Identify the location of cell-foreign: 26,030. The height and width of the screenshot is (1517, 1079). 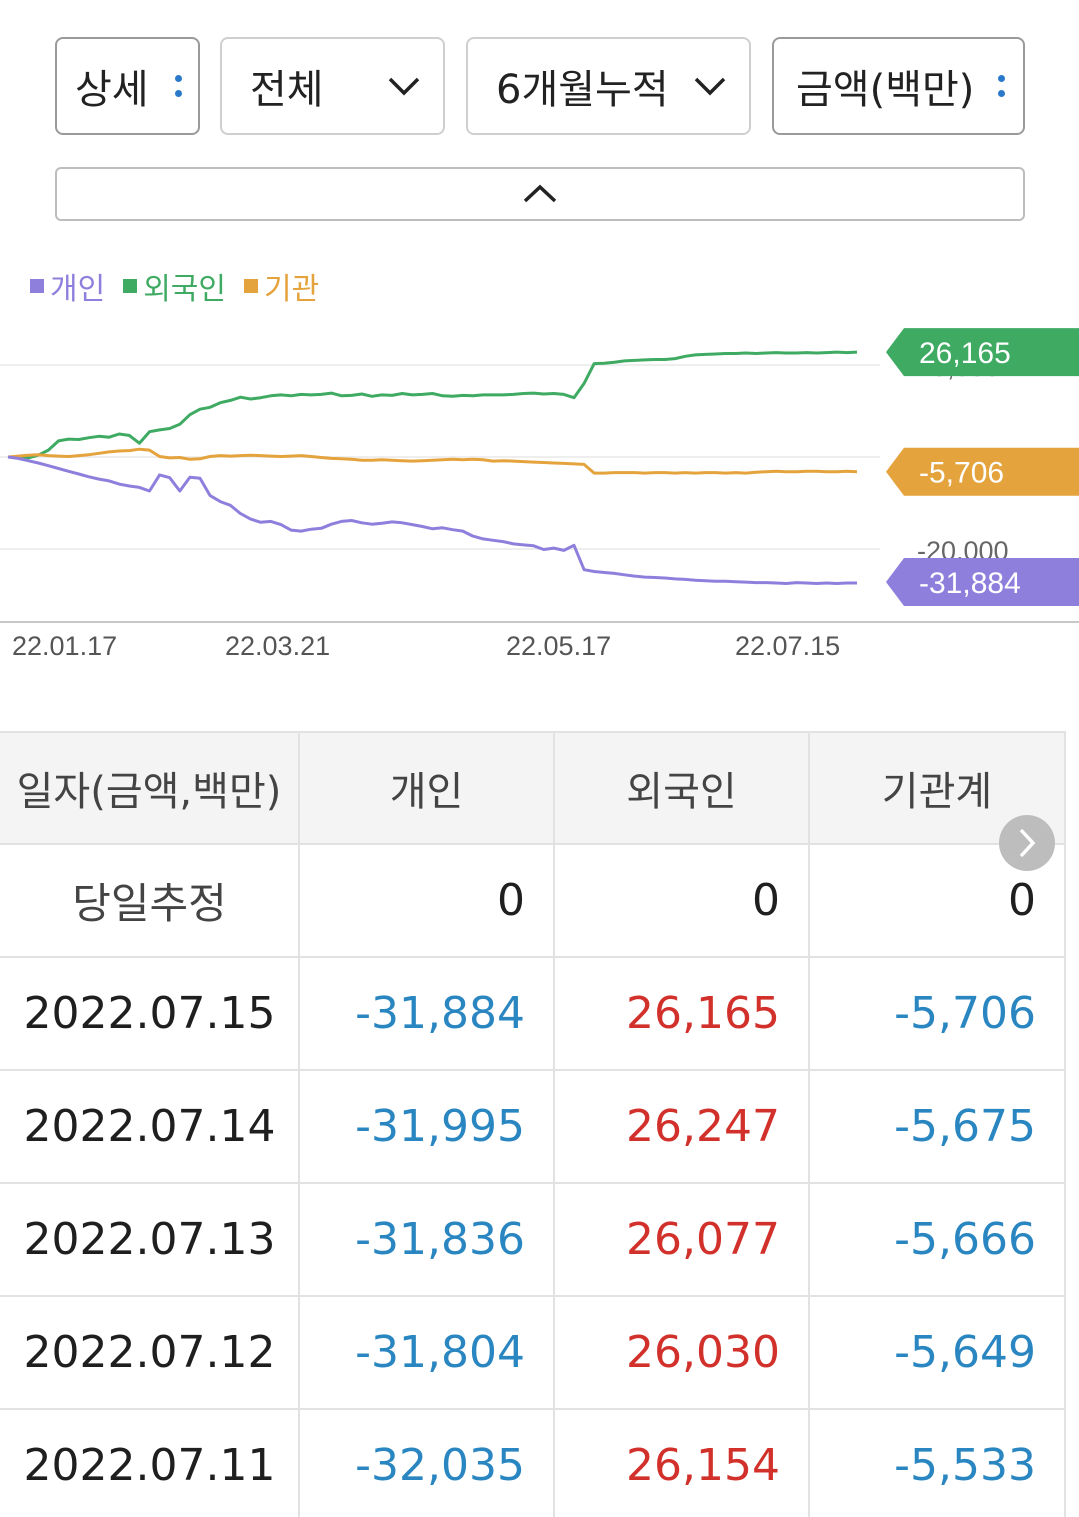
(682, 1353).